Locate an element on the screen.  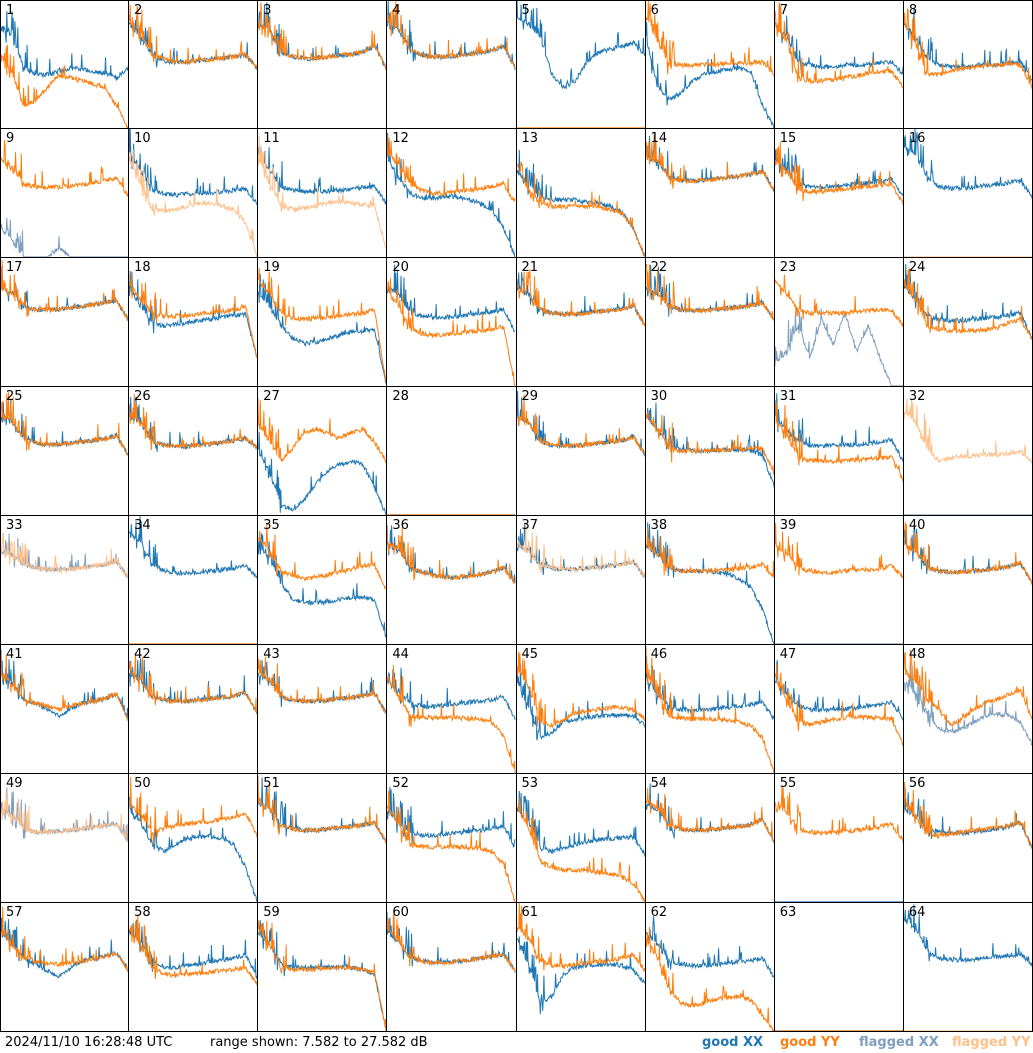
panel-label: 40 is located at coordinates (917, 525).